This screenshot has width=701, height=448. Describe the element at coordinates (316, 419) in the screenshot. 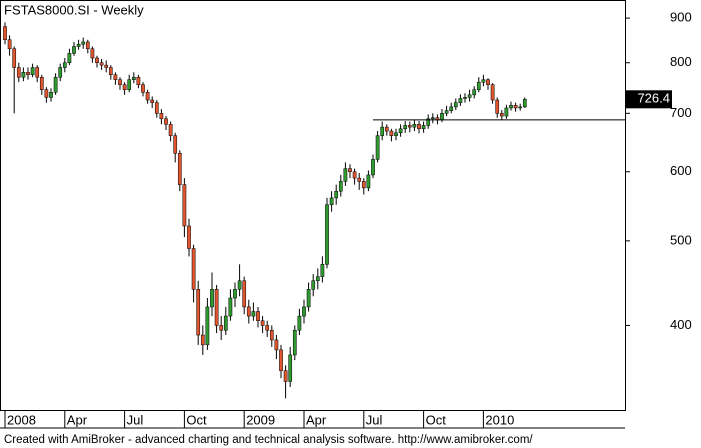

I see `x-tick-label: Apr` at that location.